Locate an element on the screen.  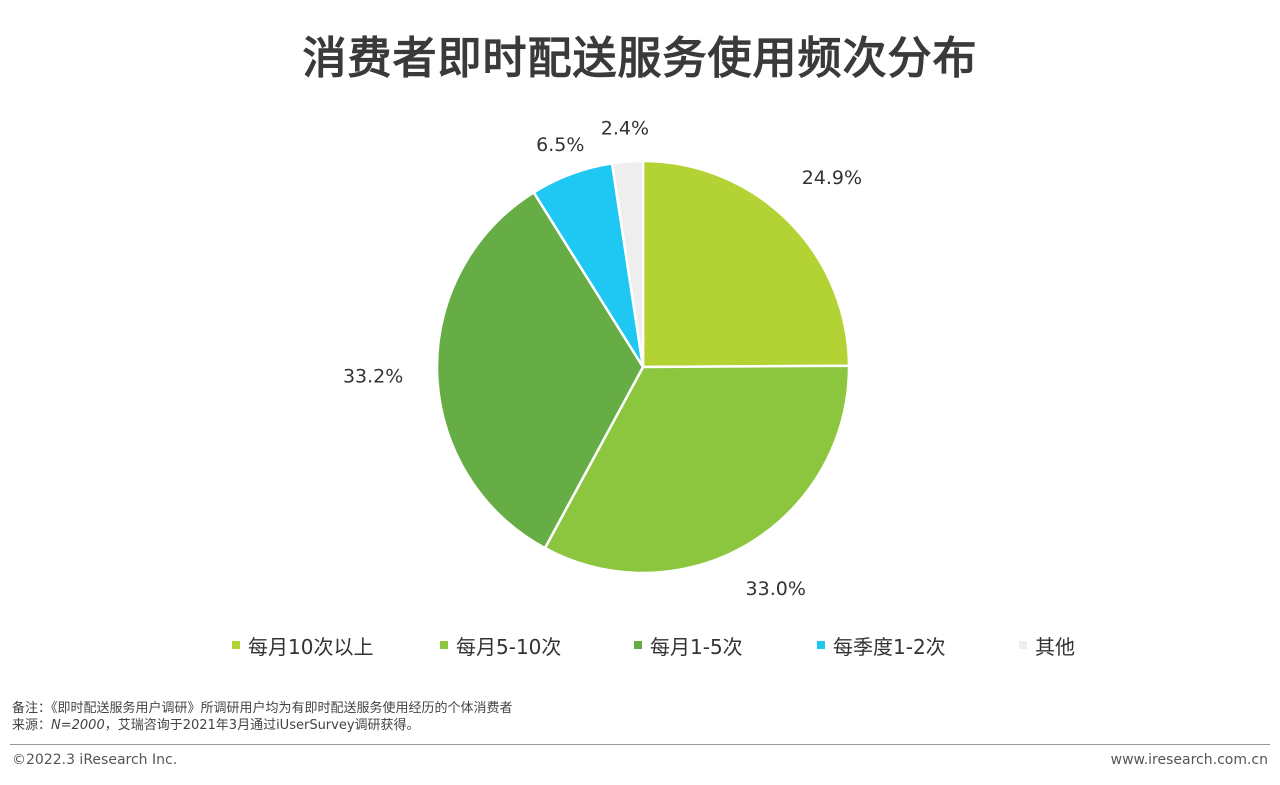
legend-item: 每月10次以上 is located at coordinates (302, 645).